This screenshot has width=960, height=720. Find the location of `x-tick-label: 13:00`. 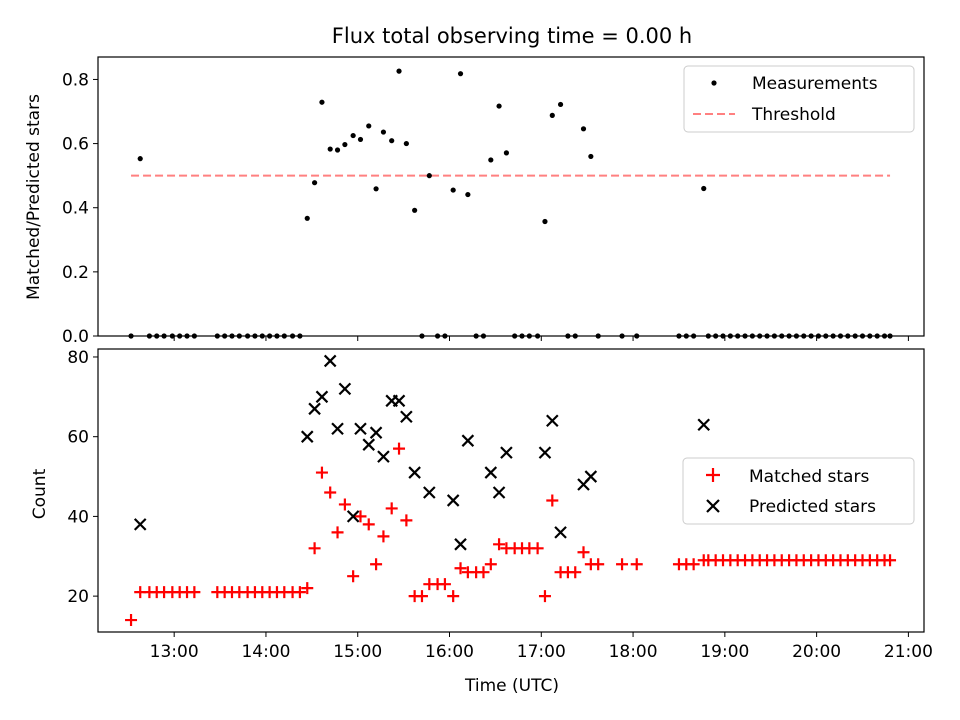

x-tick-label: 13:00 is located at coordinates (174, 652).